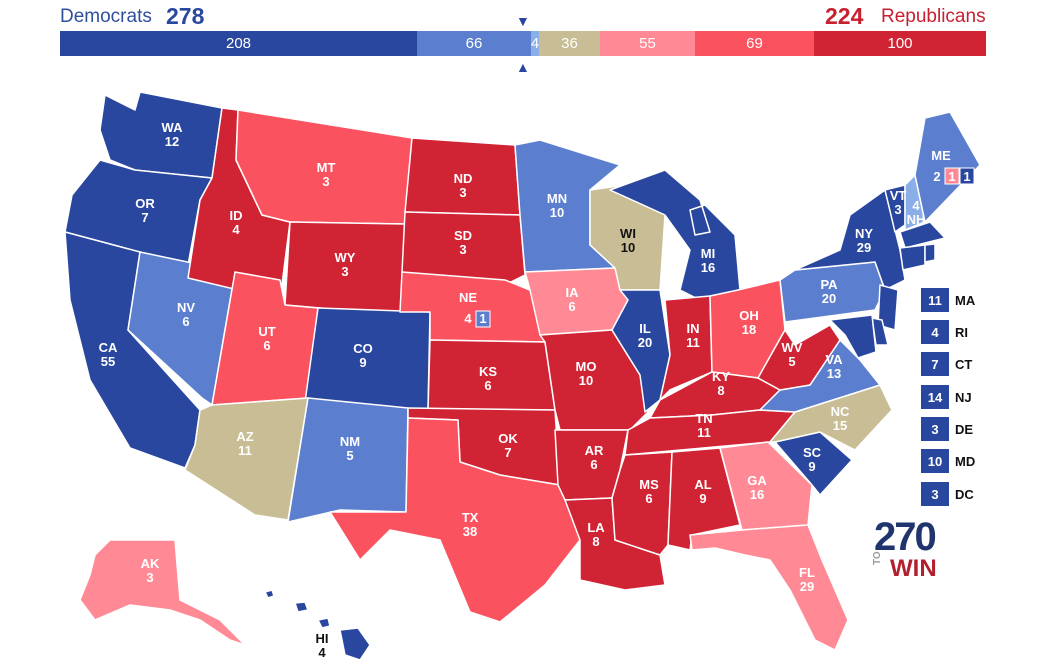 This screenshot has height=670, width=1050. I want to click on democrats-total: 278, so click(185, 16).